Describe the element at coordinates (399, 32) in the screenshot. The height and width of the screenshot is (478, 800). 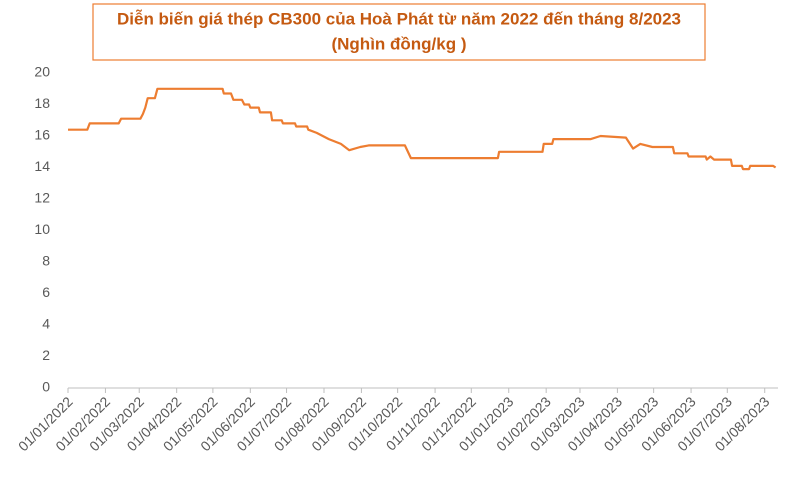
I see `title-box` at that location.